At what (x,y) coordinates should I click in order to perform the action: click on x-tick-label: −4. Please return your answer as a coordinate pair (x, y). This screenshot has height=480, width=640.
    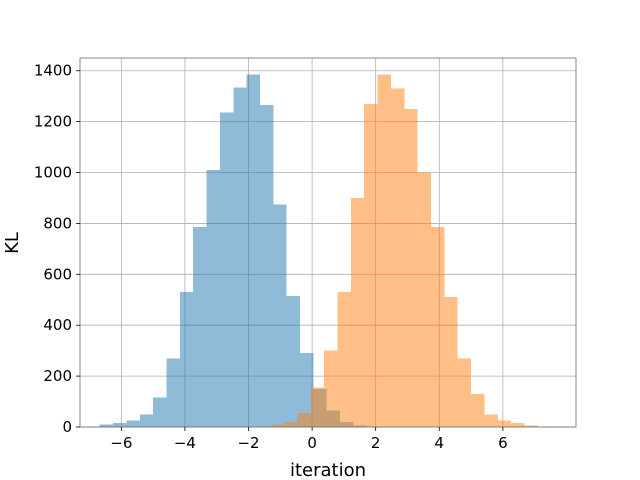
    Looking at the image, I should click on (185, 443).